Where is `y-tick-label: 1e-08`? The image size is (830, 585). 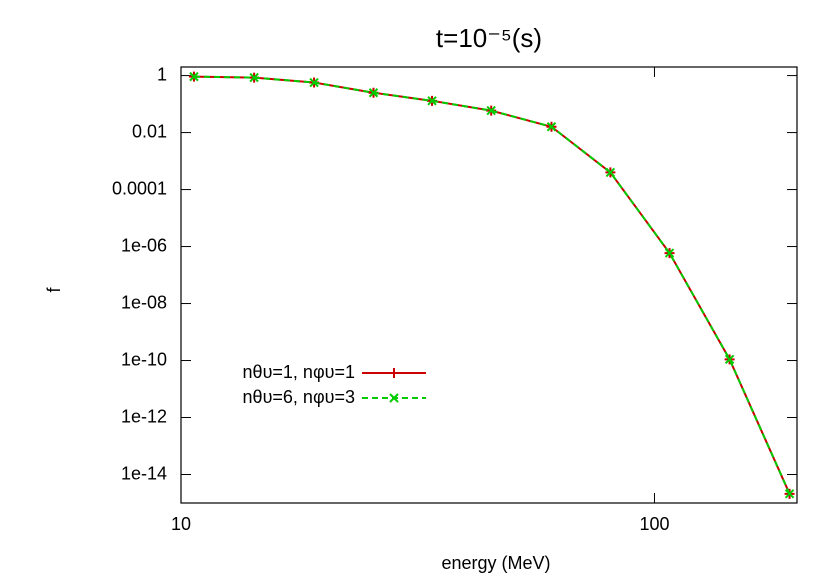
y-tick-label: 1e-08 is located at coordinates (144, 302).